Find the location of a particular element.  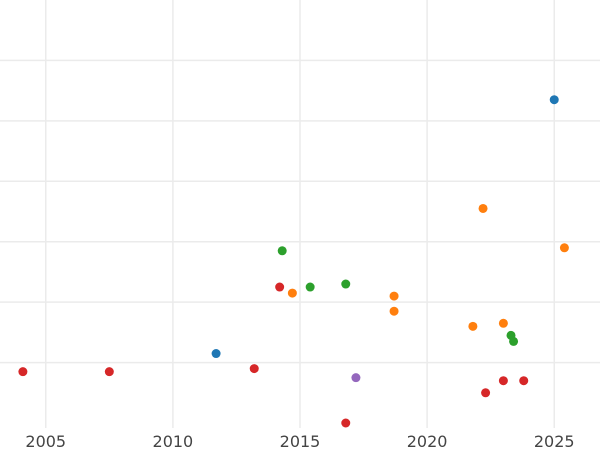

x-tick-label: 2025 is located at coordinates (554, 441).